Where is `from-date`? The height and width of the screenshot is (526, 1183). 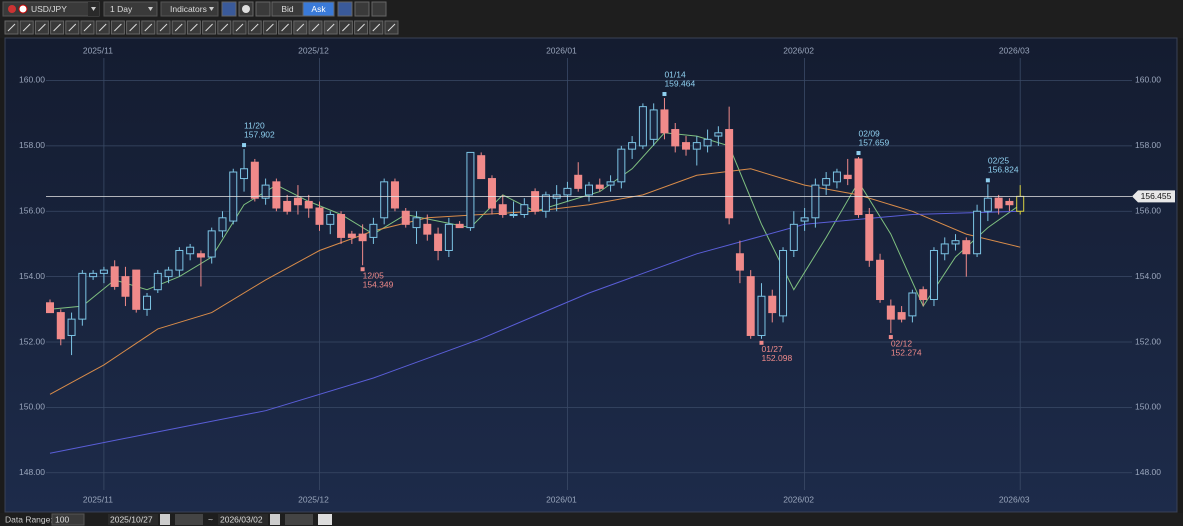
from-date is located at coordinates (133, 519).